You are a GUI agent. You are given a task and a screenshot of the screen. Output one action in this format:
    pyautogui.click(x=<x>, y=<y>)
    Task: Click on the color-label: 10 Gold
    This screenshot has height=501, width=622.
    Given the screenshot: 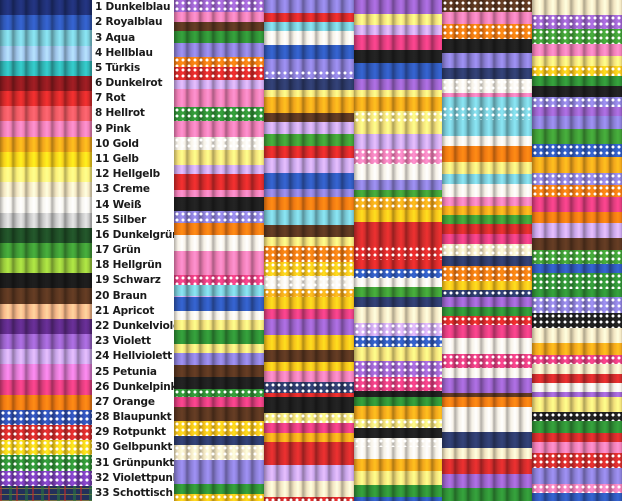 What is the action you would take?
    pyautogui.click(x=117, y=144)
    